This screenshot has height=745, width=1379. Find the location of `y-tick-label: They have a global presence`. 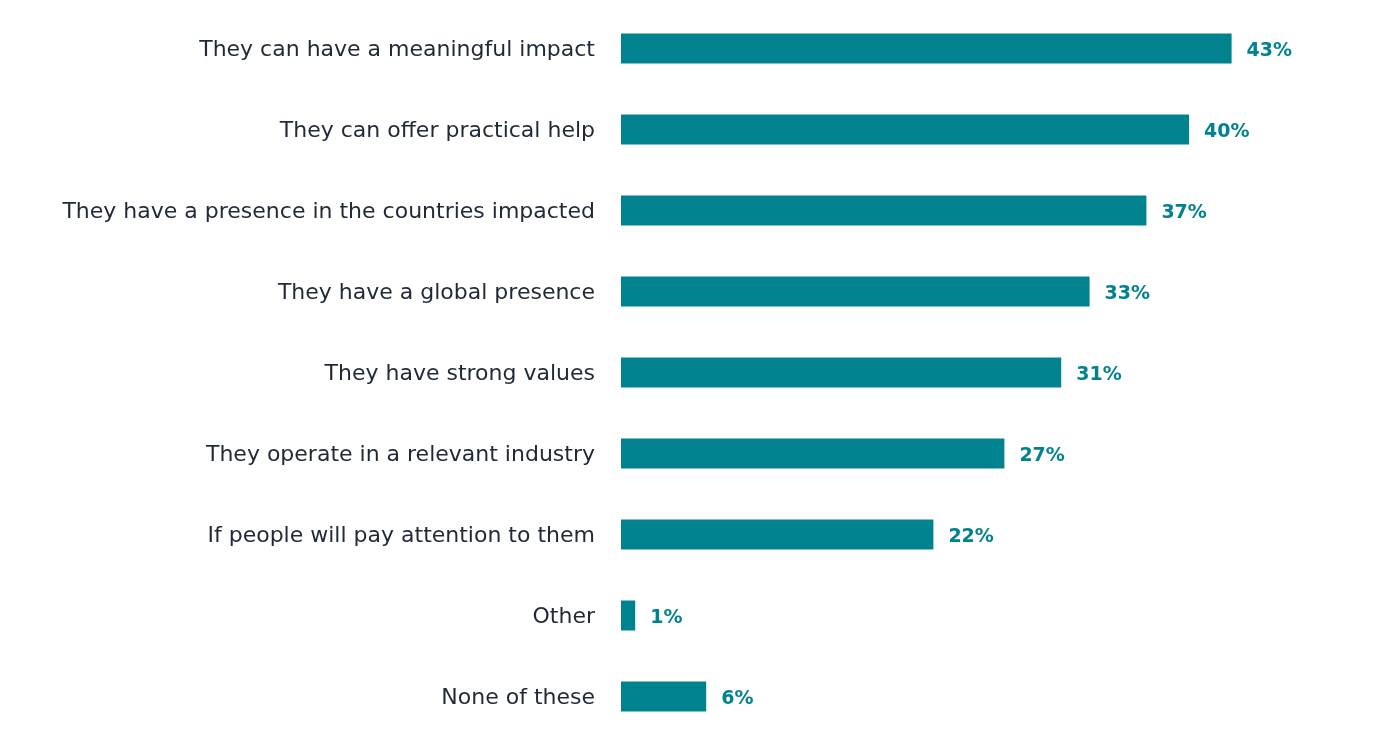

y-tick-label: They have a global presence is located at coordinates (435, 291).